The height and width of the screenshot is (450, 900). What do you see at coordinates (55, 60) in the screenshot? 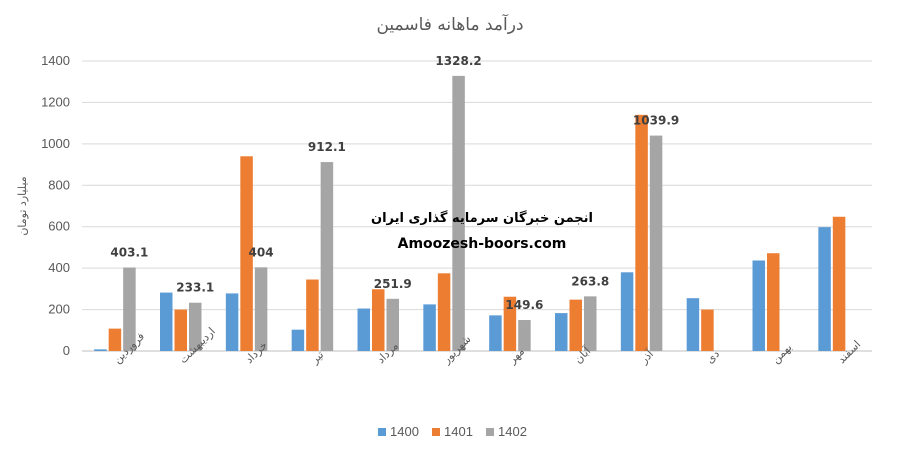
I see `y-tick-label: 1400` at bounding box center [55, 60].